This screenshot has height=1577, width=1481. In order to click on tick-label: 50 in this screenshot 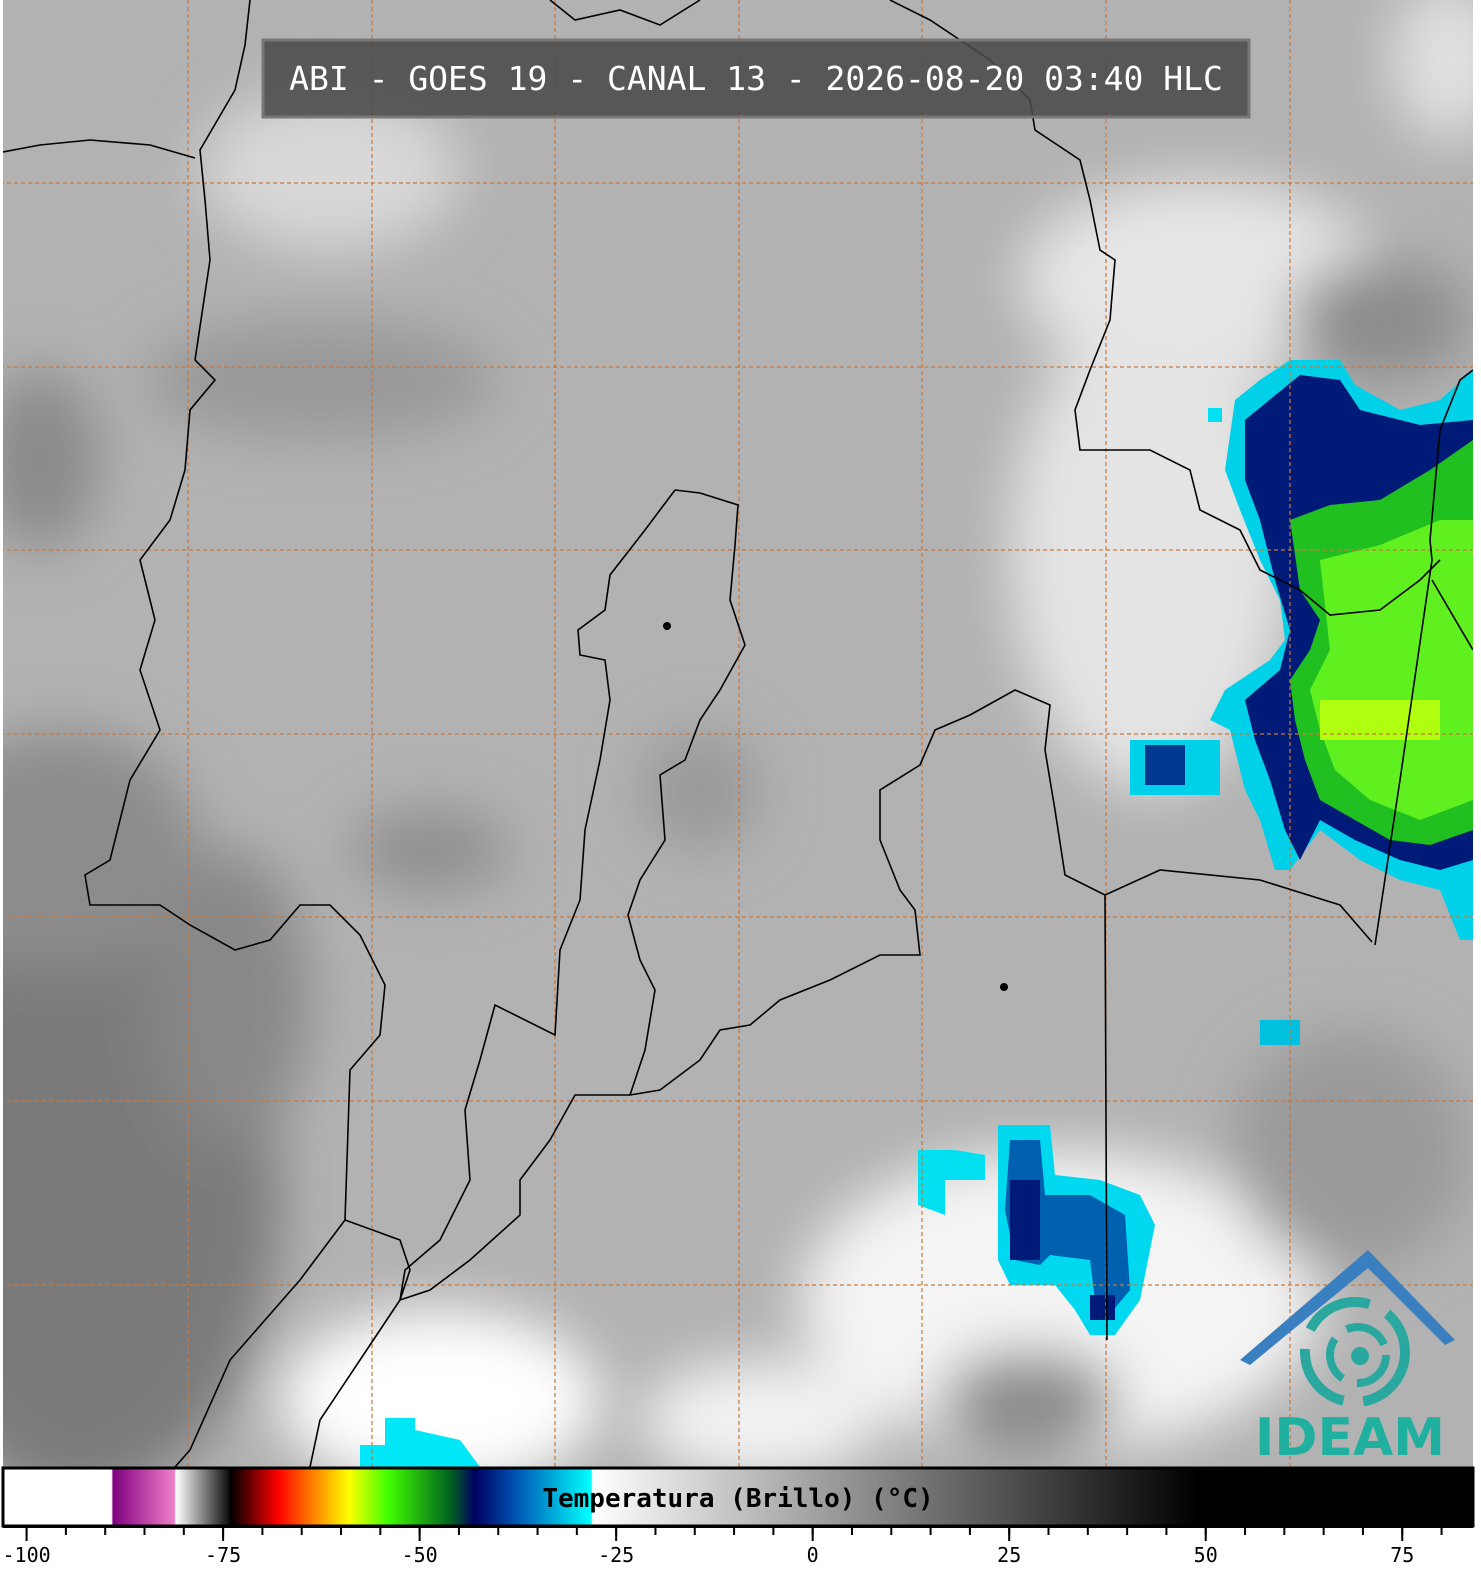, I will do `click(1206, 1555)`.